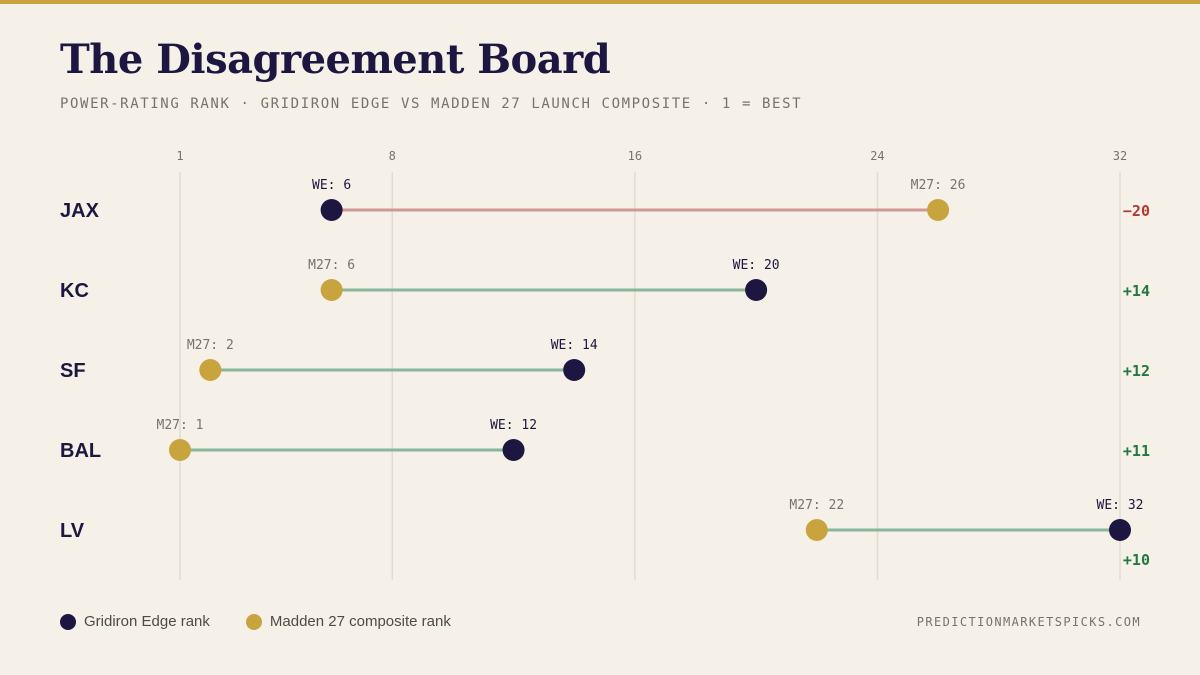  I want to click on x-tick-label: 32, so click(1120, 156).